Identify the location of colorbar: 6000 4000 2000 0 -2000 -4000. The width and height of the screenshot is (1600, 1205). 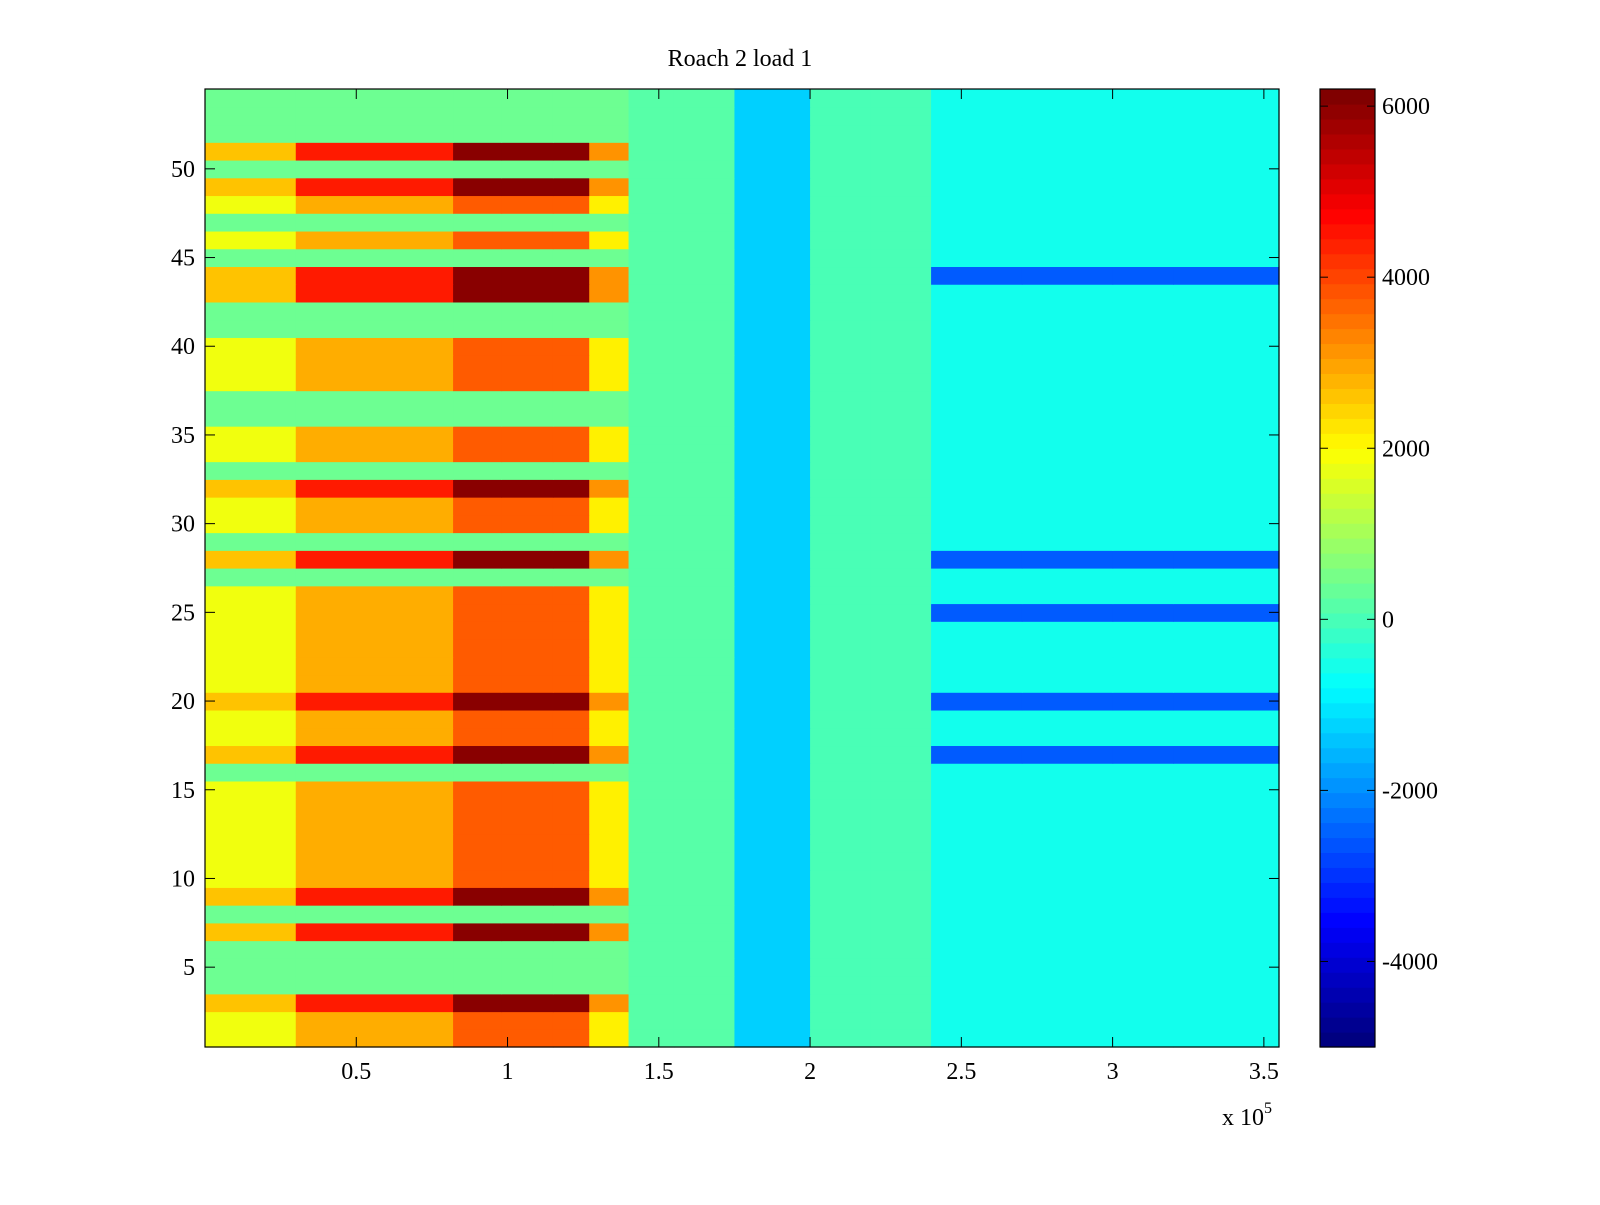
(1378, 568).